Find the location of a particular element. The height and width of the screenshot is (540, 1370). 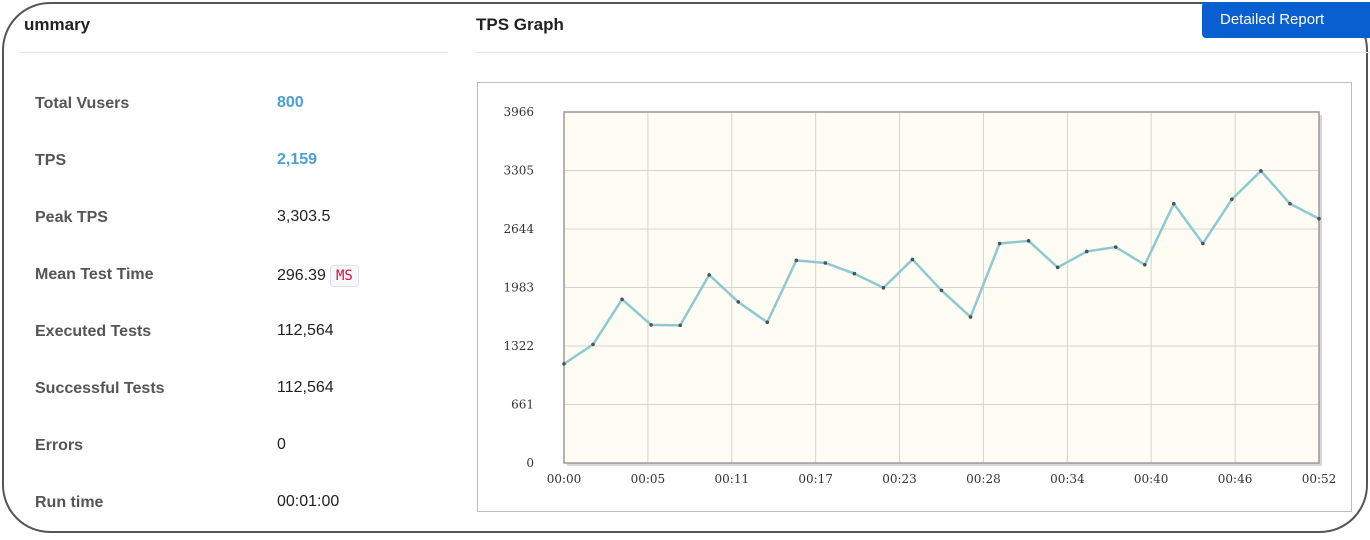

errors-value: 0 is located at coordinates (281, 444).